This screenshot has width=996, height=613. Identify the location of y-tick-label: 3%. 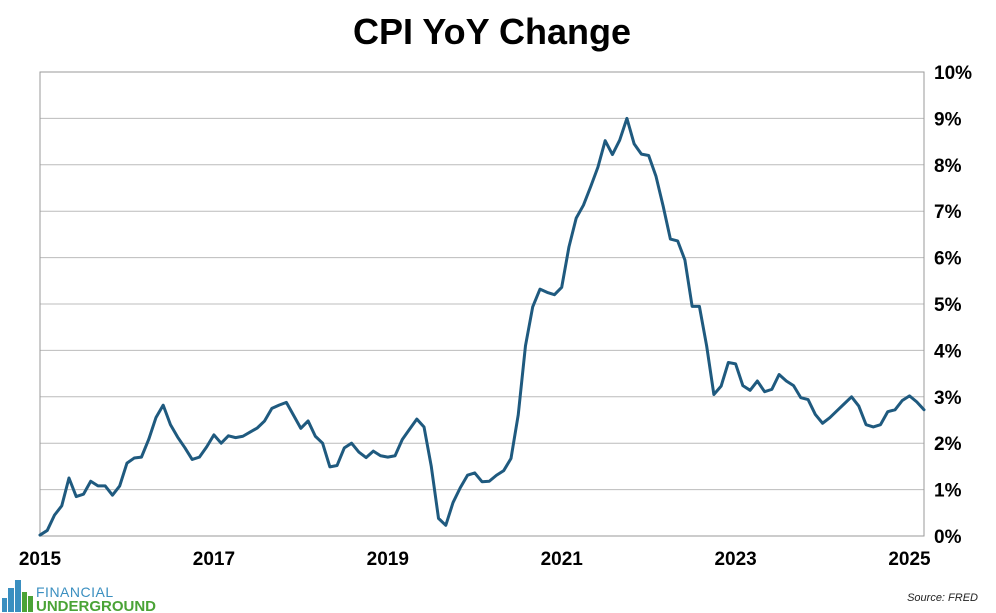
(948, 398).